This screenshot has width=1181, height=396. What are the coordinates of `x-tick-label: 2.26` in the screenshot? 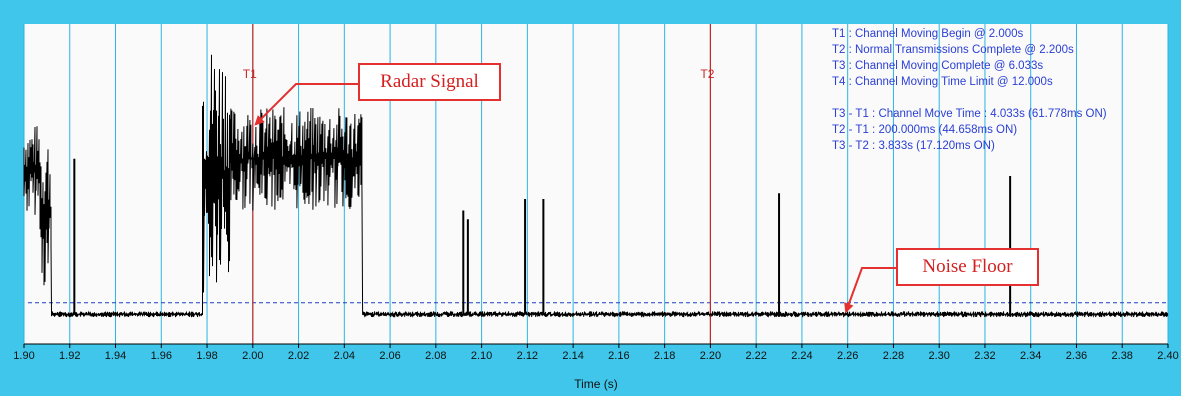 It's located at (847, 356).